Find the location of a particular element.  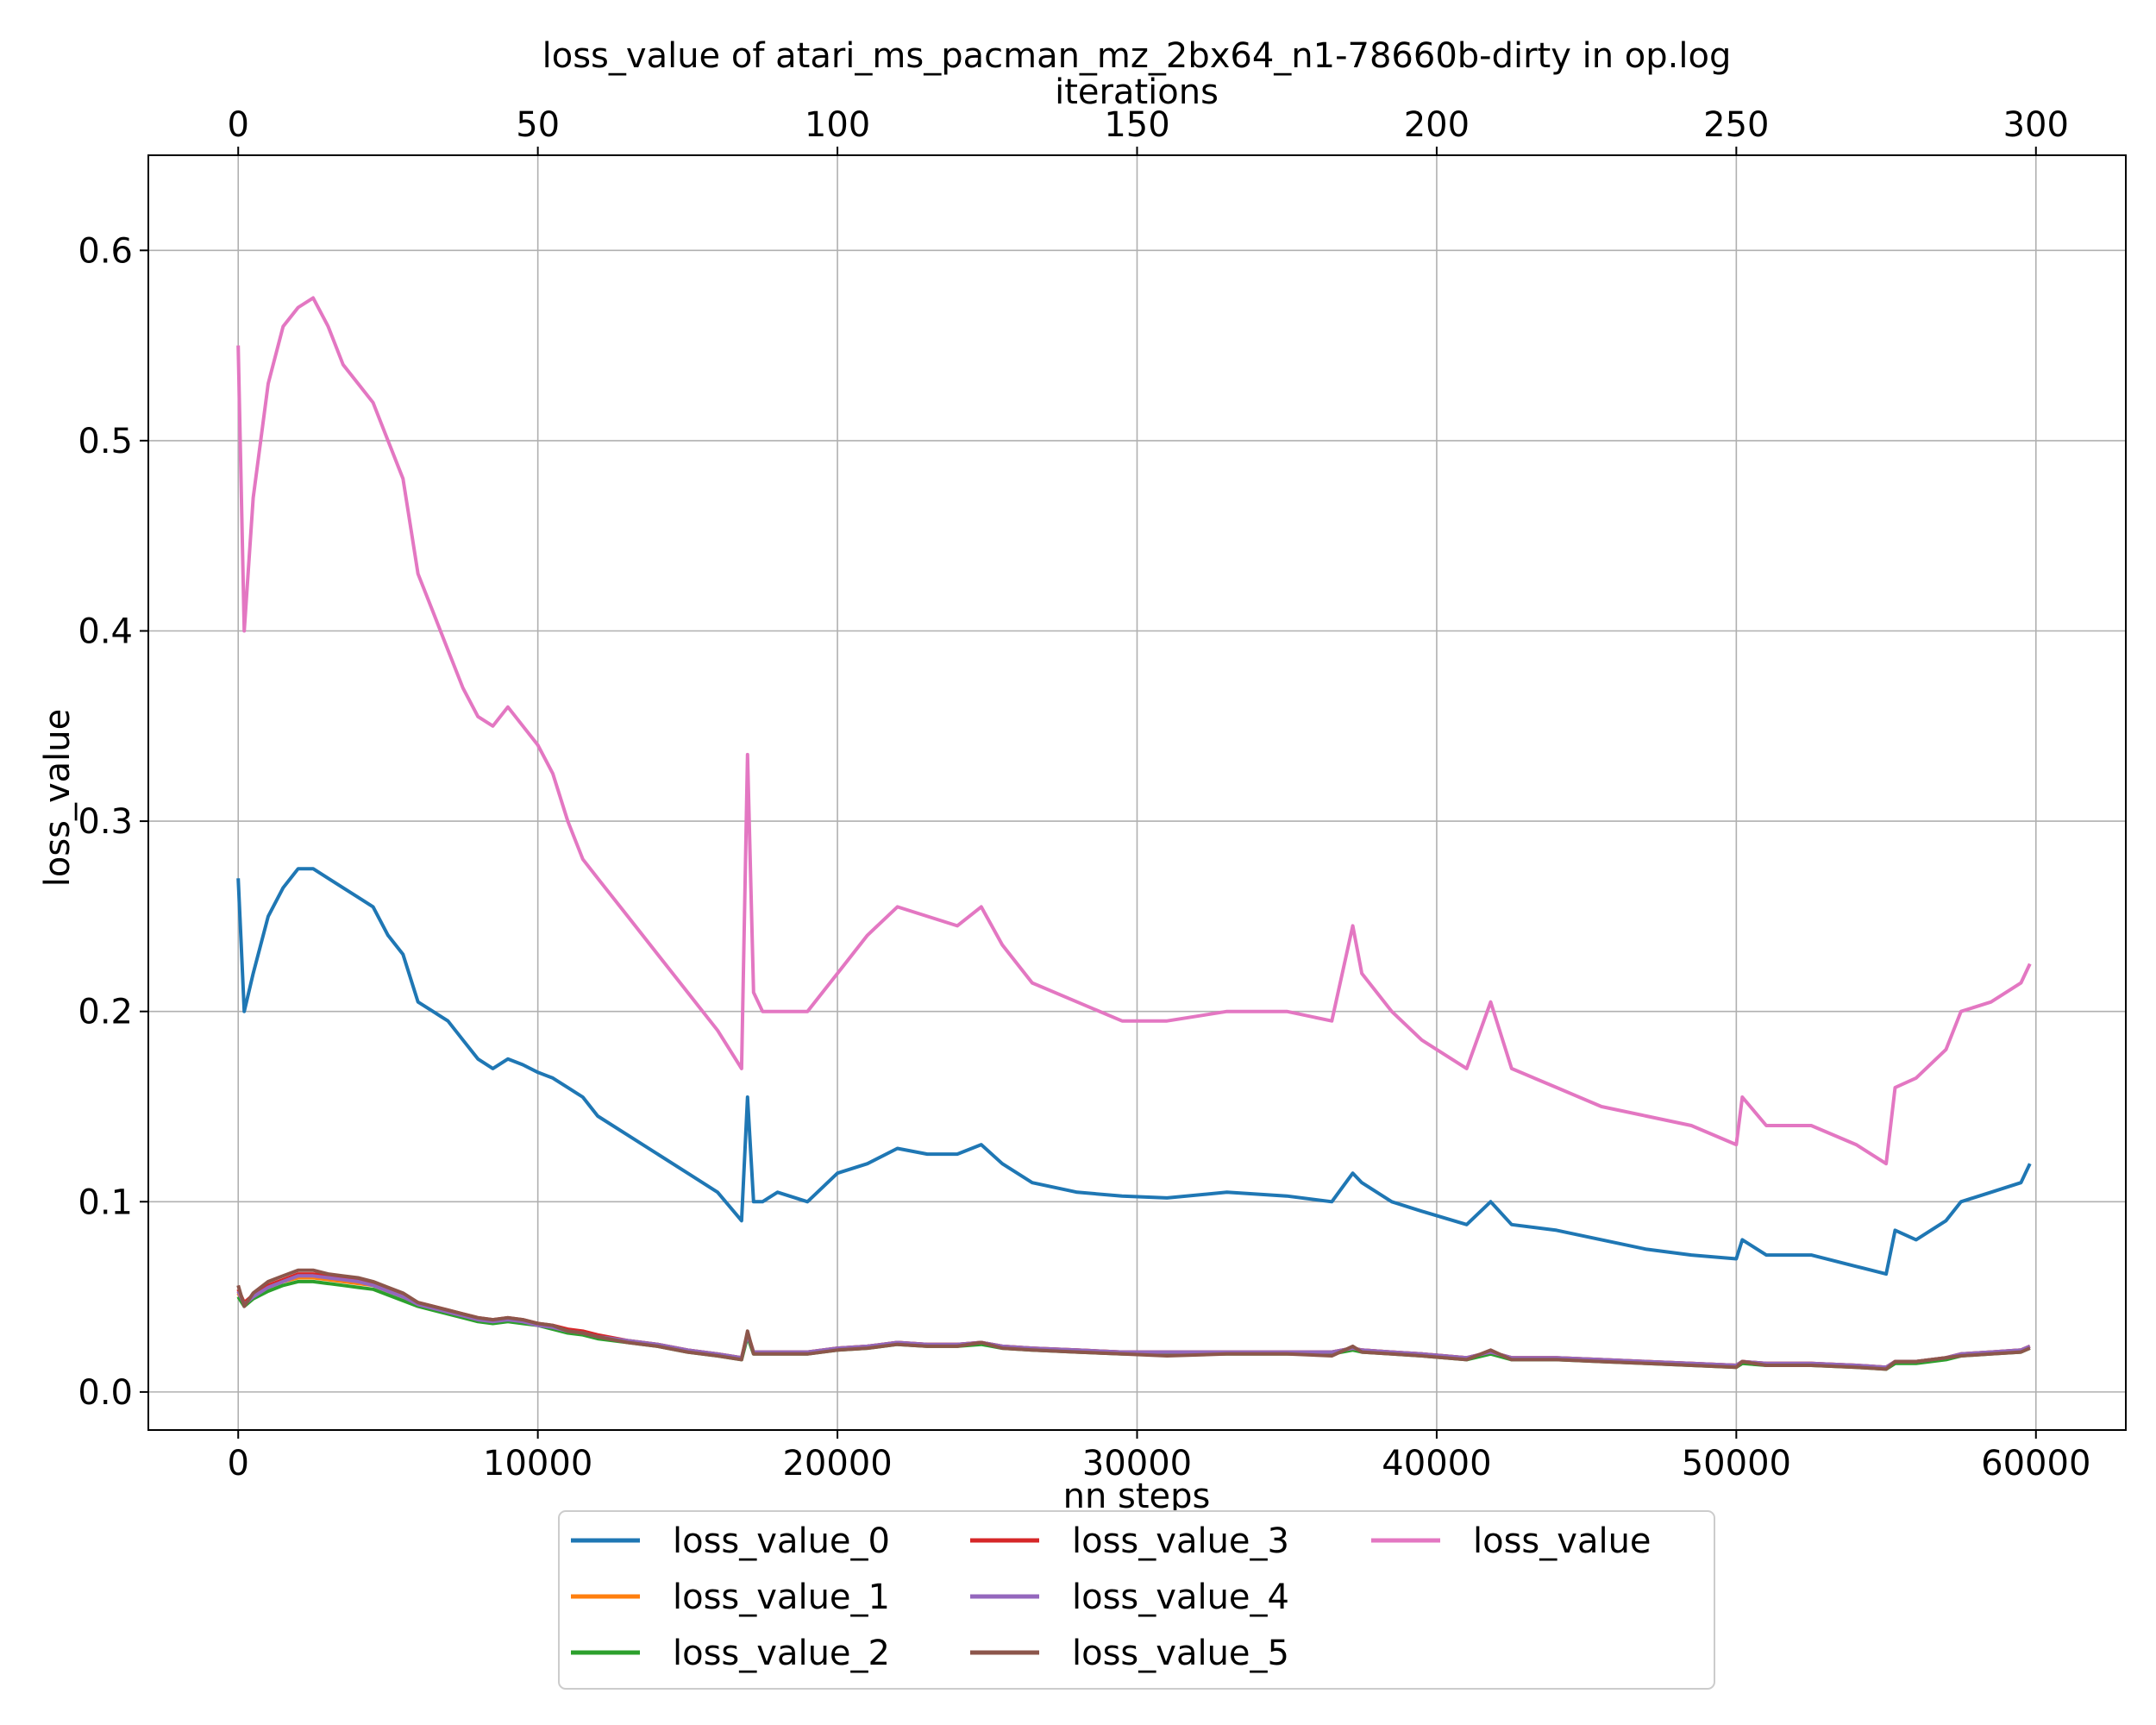

top-tick-label: 250 is located at coordinates (1736, 125).